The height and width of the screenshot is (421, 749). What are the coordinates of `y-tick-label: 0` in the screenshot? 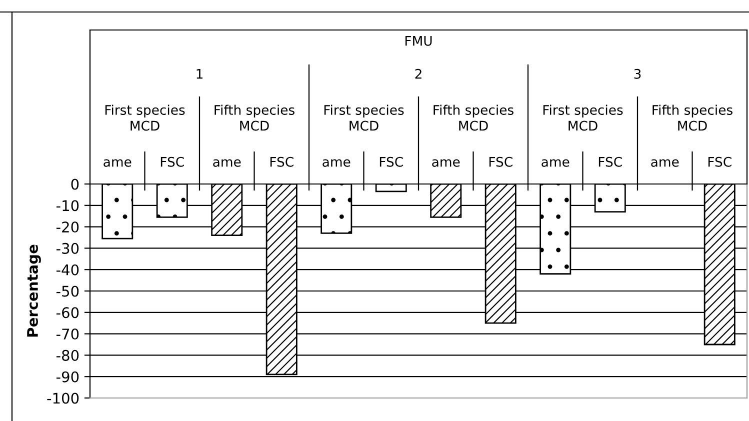 It's located at (75, 184).